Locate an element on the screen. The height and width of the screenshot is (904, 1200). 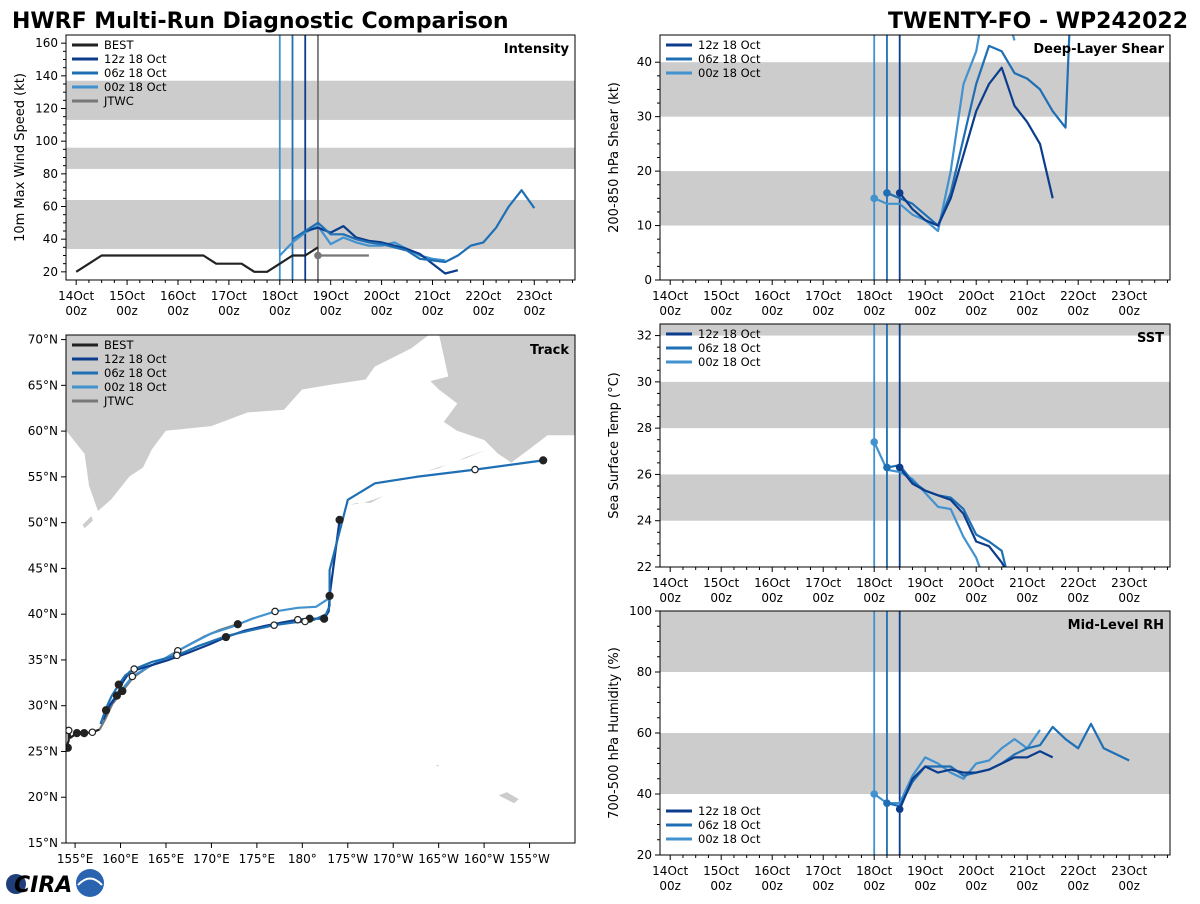
panel-title: Intensity is located at coordinates (537, 49).